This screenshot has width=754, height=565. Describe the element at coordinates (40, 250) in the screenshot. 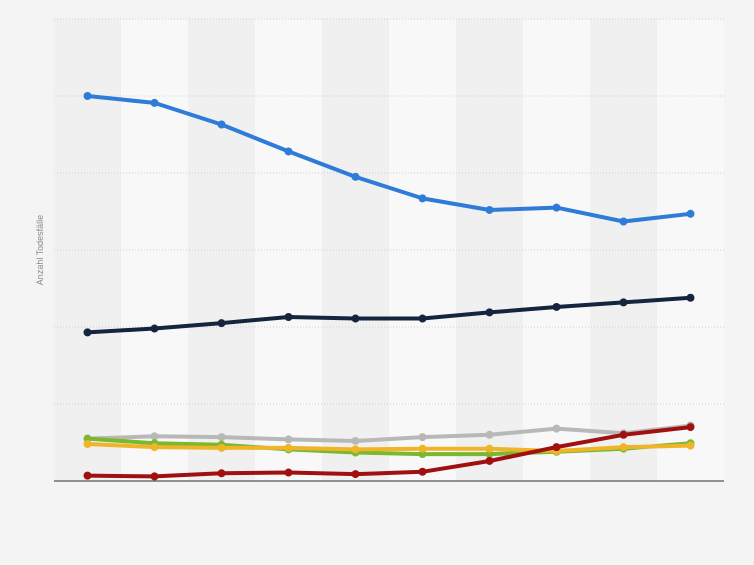

I see `y-axis-label: Anzahl Todesfälle` at that location.